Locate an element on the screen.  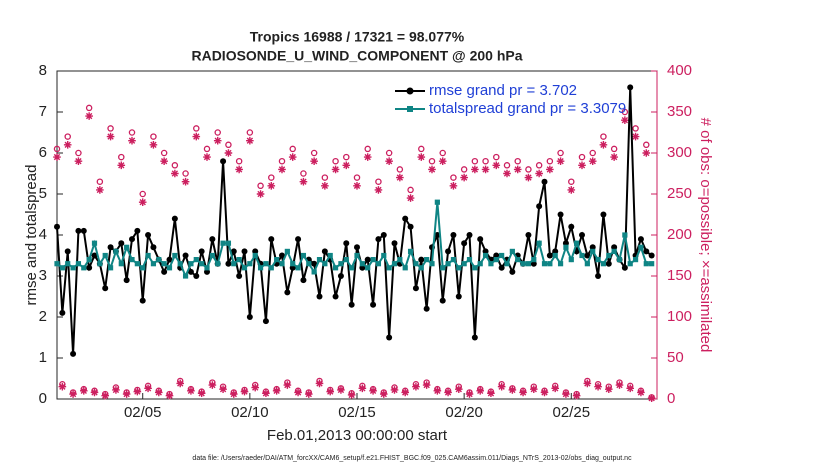
y-tick-label: 7 is located at coordinates (43, 111).